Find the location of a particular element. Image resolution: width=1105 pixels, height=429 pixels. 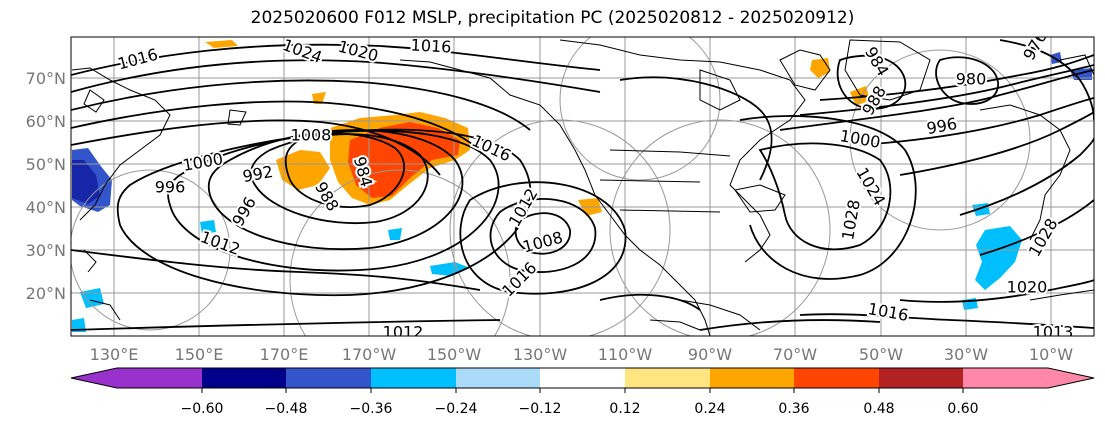

longitude-label: 130°W is located at coordinates (540, 354).